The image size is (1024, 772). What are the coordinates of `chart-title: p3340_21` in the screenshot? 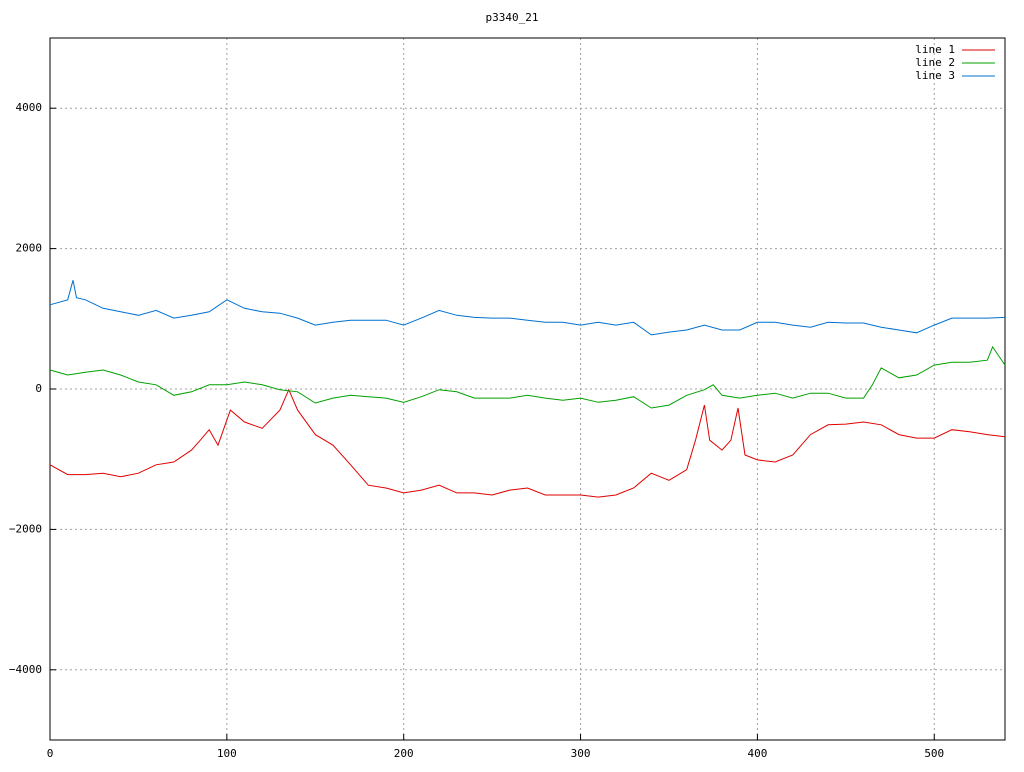 It's located at (512, 17).